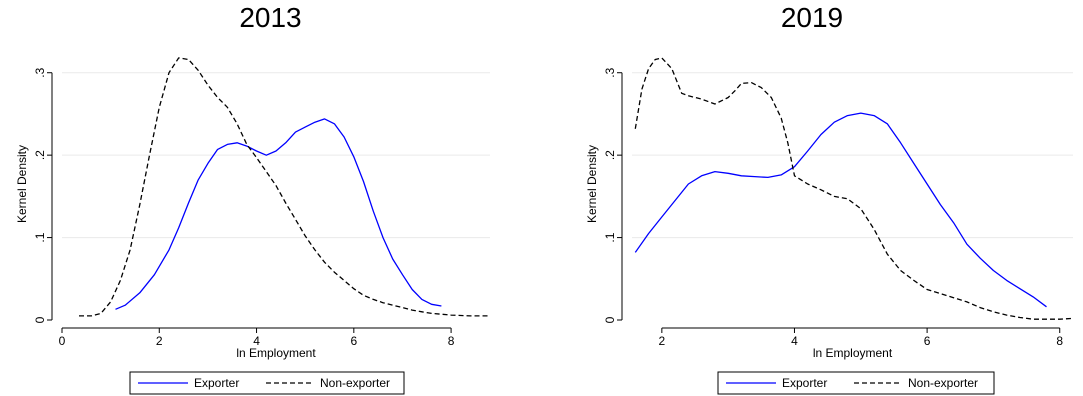 This screenshot has width=1083, height=396. What do you see at coordinates (812, 17) in the screenshot?
I see `chart-title: 2019` at bounding box center [812, 17].